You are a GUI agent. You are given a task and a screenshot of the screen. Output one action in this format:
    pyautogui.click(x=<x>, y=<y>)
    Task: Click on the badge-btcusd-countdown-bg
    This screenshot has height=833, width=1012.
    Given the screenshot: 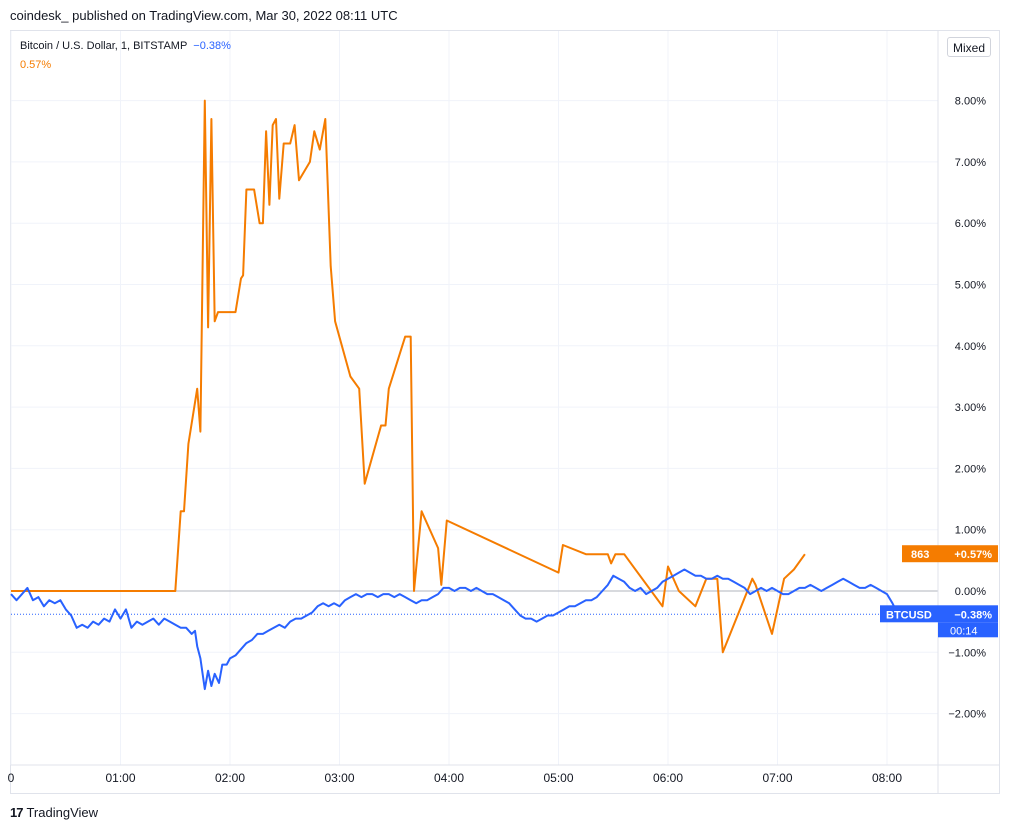 What is the action you would take?
    pyautogui.click(x=968, y=630)
    